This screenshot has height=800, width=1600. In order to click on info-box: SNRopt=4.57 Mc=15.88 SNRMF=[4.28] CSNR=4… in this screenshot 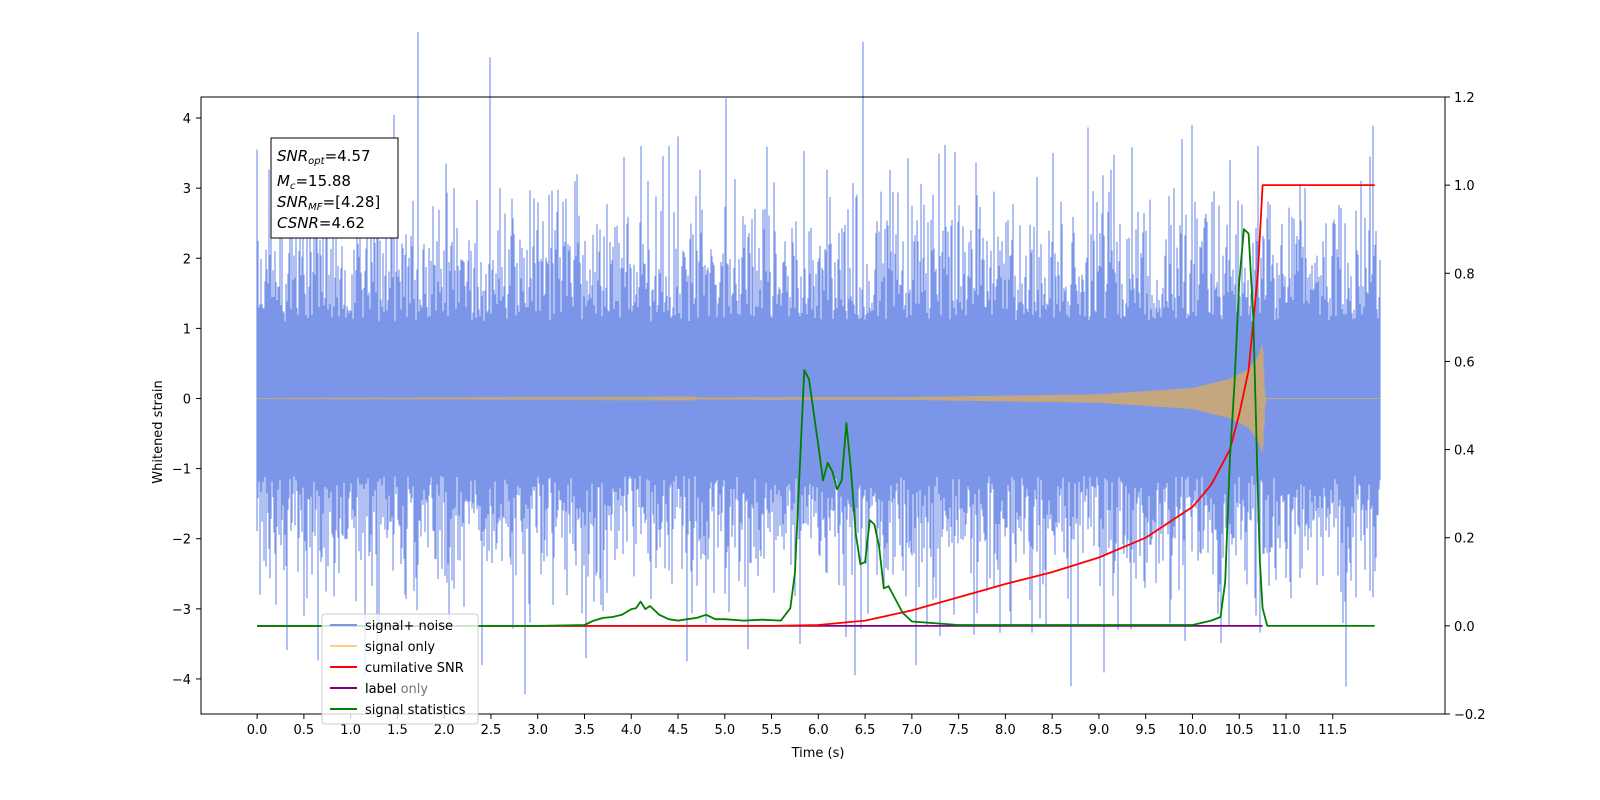, I will do `click(334, 188)`.